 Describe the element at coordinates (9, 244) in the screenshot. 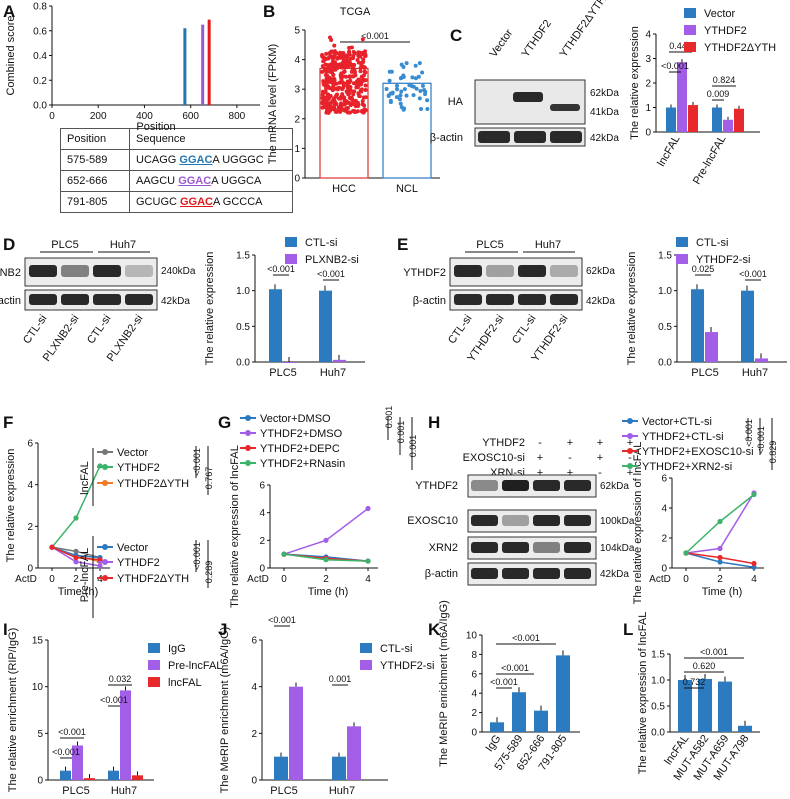

I see `panel-D-label: D` at that location.